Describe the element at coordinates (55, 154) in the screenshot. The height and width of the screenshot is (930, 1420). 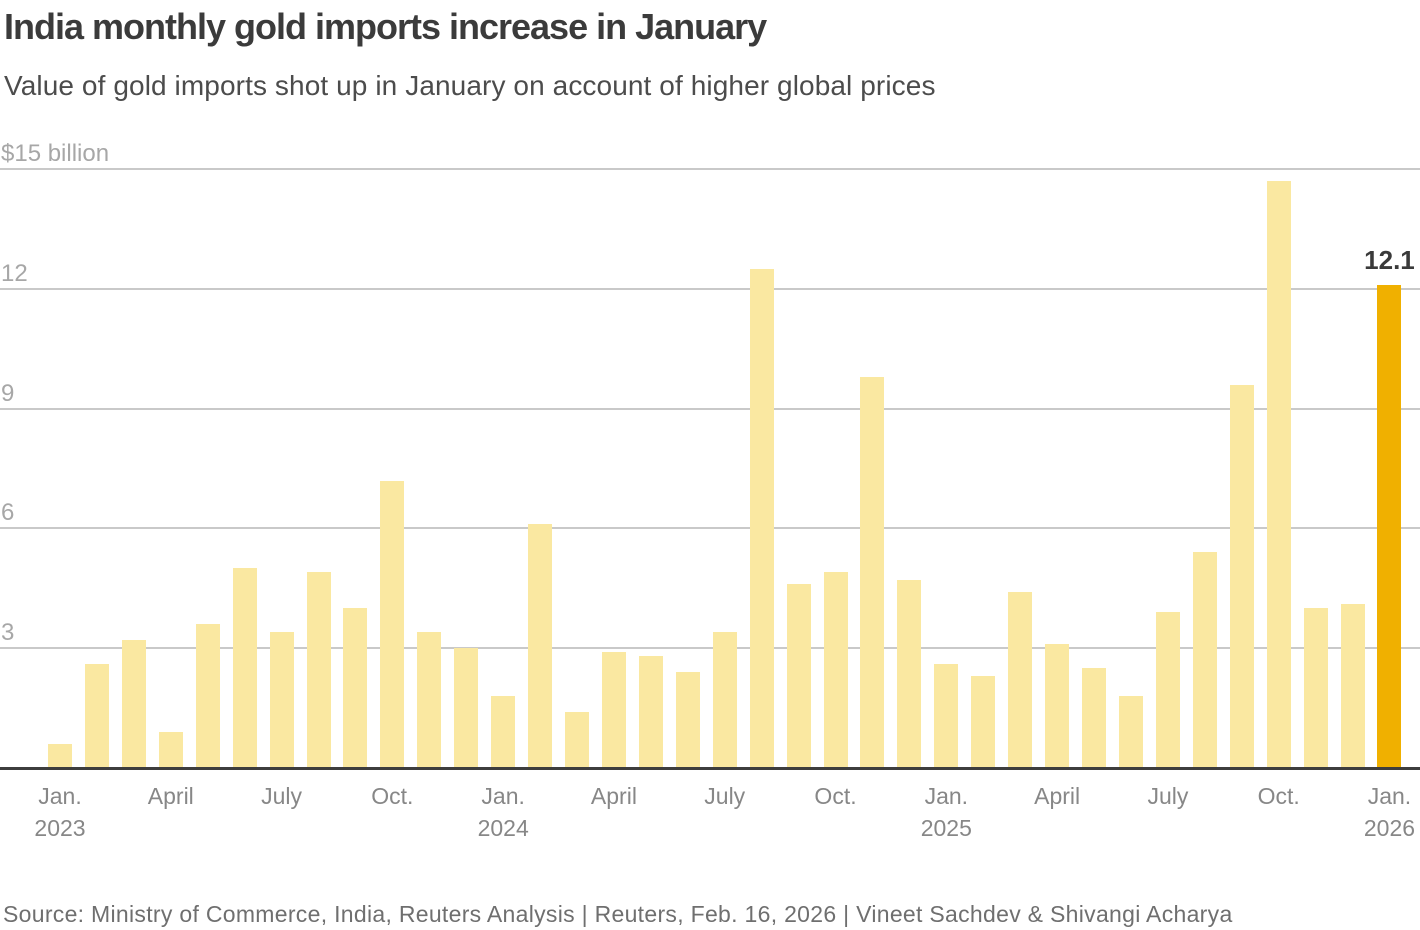
I see `y-axis-label: $15 billion` at that location.